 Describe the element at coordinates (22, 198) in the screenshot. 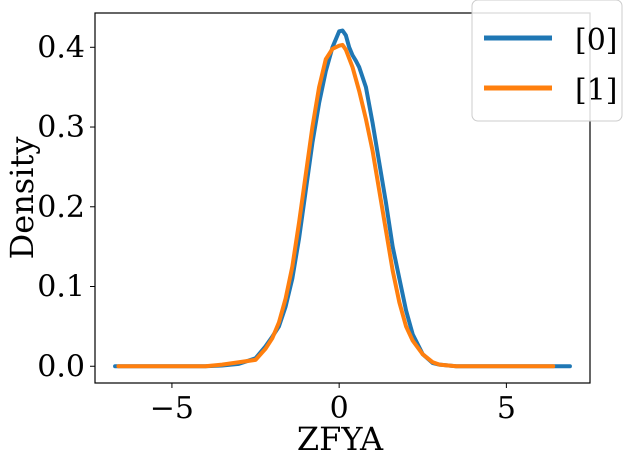

I see `y-axis-title: Density` at that location.